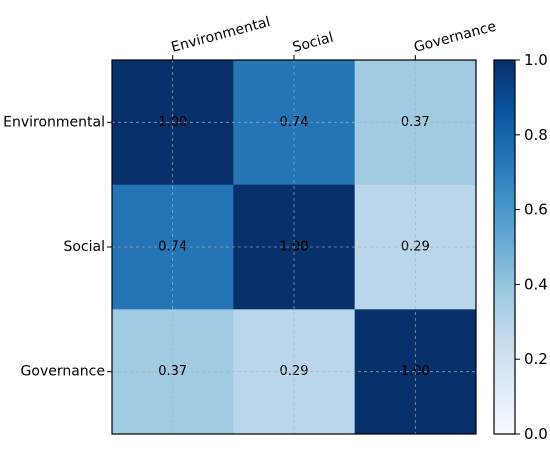 Image resolution: width=550 pixels, height=458 pixels. I want to click on x-axis-ticks: Environmental Social Governance, so click(334, 37).